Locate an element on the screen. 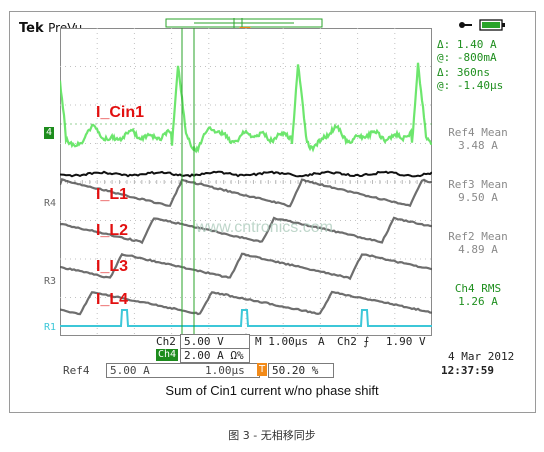 Image resolution: width=544 pixels, height=452 pixels. measurement-ref4-mean: Ref4 Mean 3.48 A is located at coordinates (478, 139).